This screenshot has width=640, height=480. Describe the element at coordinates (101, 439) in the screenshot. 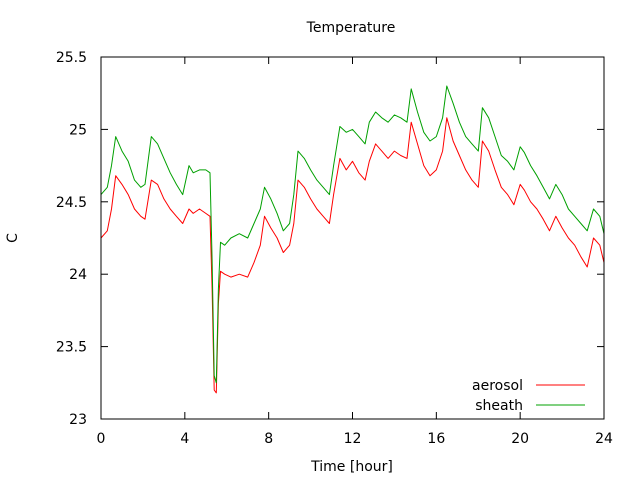

I see `x-tick-label: 0` at that location.